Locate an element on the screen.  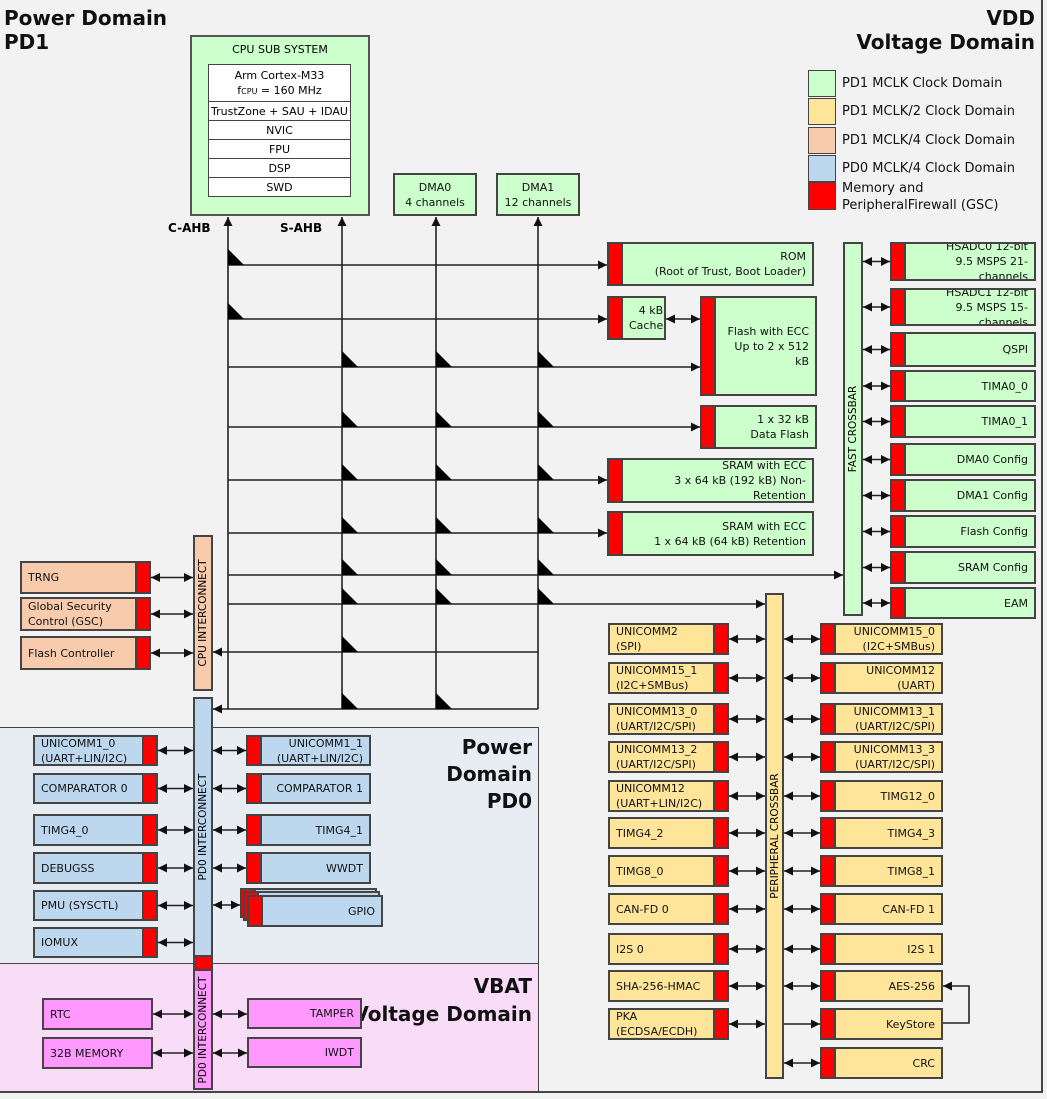
peripheral-right-item: UNICOMM15_0 (I2C+SMBus) is located at coordinates (881, 639).